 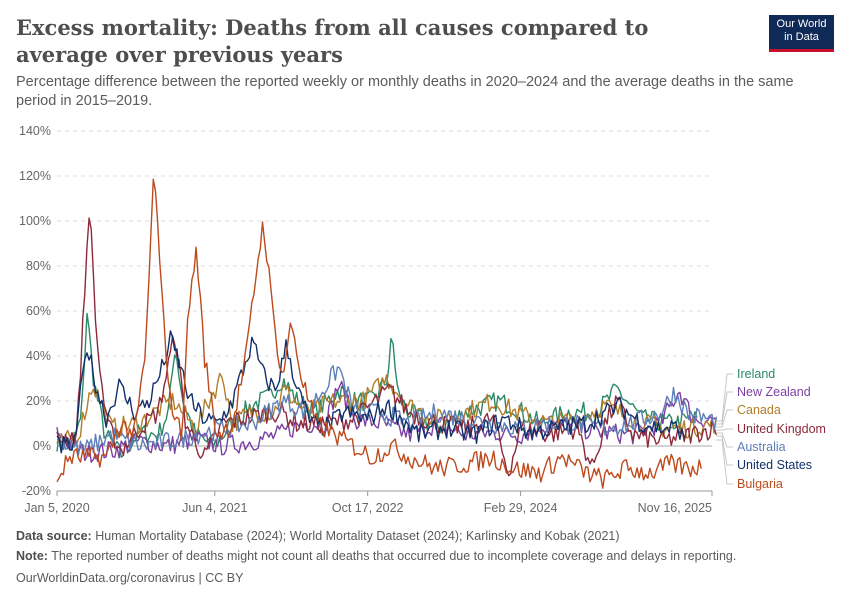 What do you see at coordinates (35, 176) in the screenshot?
I see `y-tick-label: 120%` at bounding box center [35, 176].